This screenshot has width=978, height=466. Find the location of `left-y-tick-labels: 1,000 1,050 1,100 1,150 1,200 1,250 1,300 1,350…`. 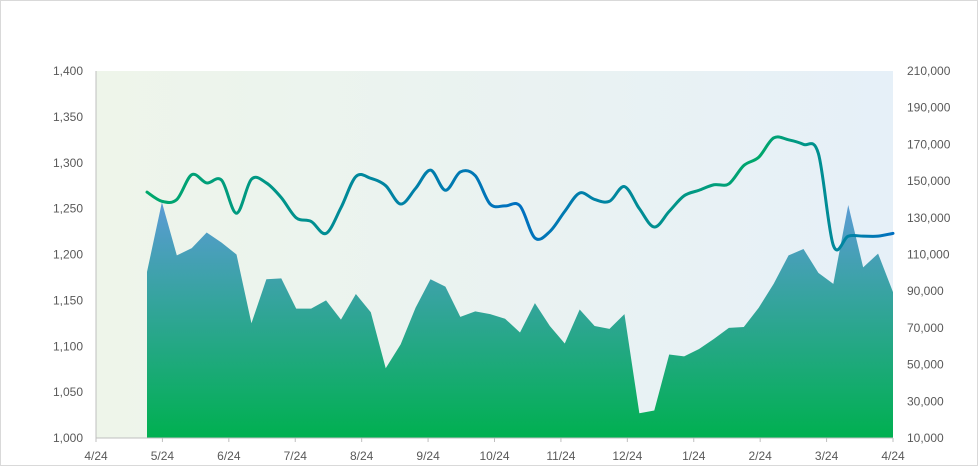

left-y-tick-labels: 1,000 1,050 1,100 1,150 1,200 1,250 1,300 1,350… is located at coordinates (68, 254).